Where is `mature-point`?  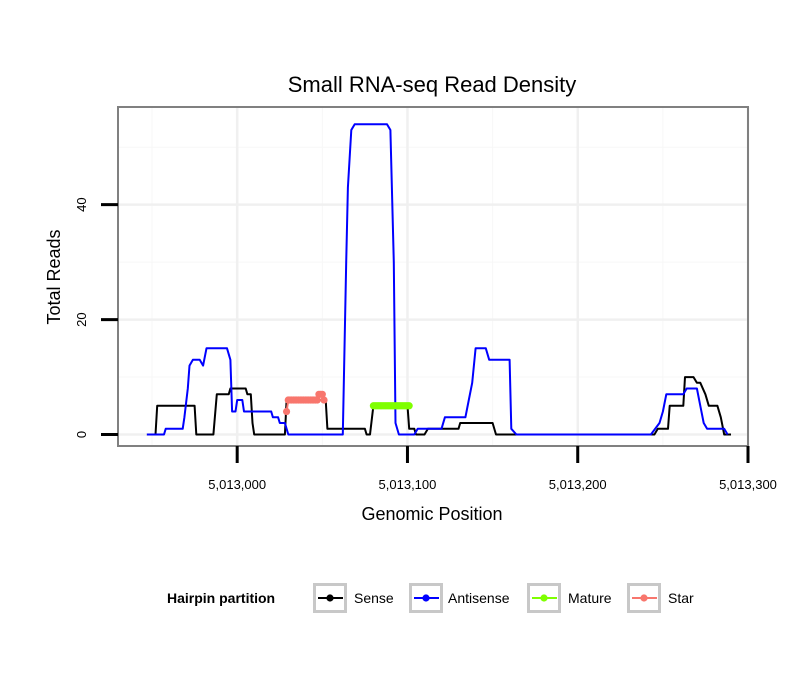 mature-point is located at coordinates (409, 406).